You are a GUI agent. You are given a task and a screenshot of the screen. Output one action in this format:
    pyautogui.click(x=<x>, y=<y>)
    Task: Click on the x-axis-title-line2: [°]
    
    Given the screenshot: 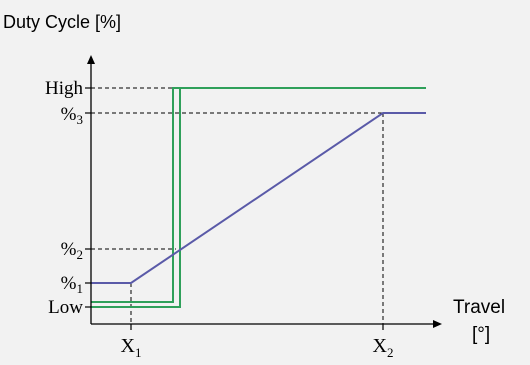 What is the action you would take?
    pyautogui.click(x=481, y=334)
    